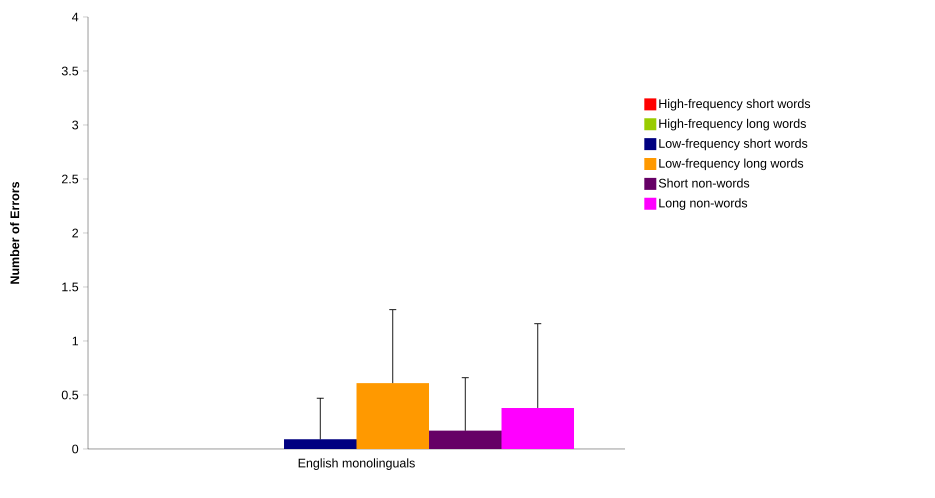  What do you see at coordinates (356, 464) in the screenshot?
I see `x-tick-label: English monolinguals` at bounding box center [356, 464].